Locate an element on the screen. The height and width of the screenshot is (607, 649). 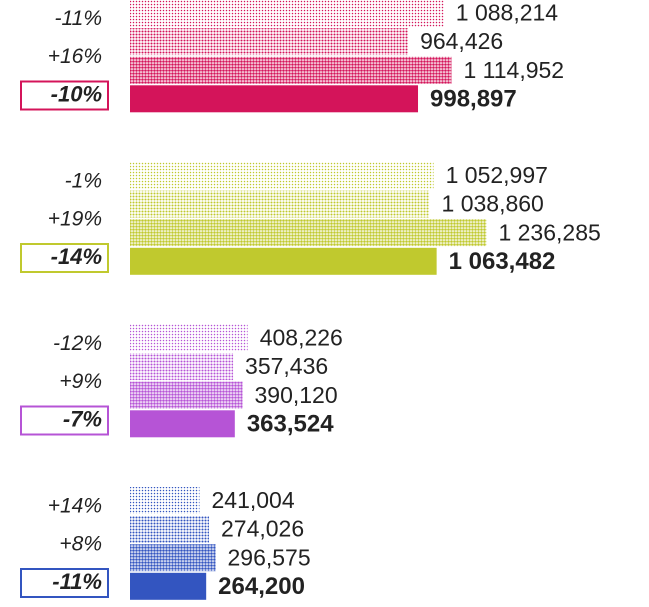
value-label: 296,575 is located at coordinates (269, 557).